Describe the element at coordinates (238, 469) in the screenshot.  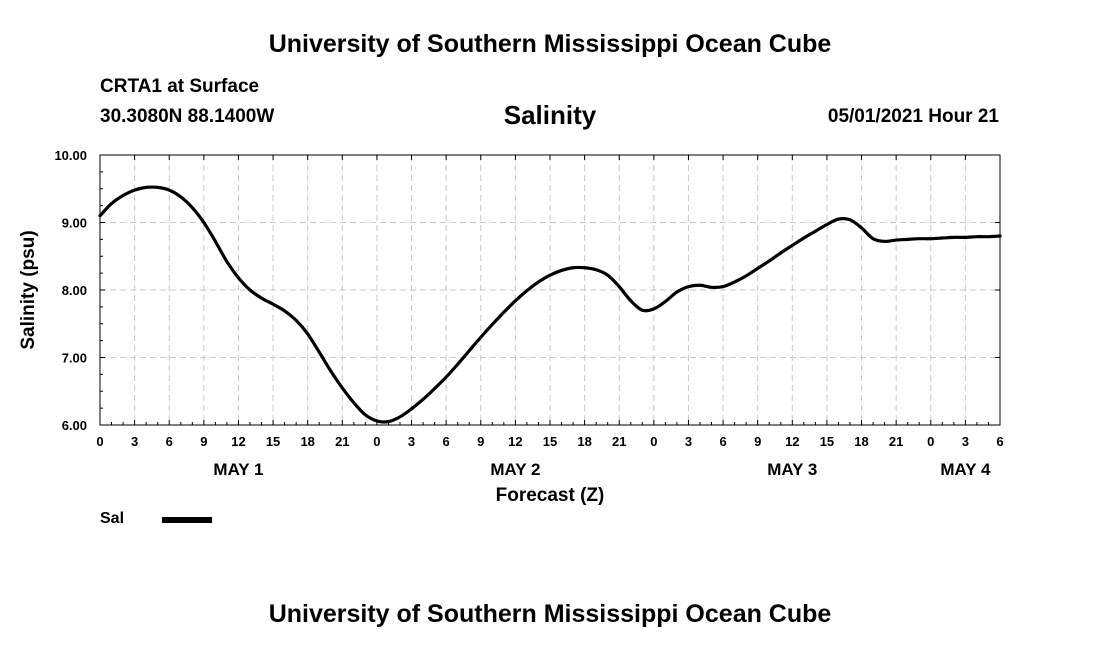
I see `day-label: MAY 1` at that location.